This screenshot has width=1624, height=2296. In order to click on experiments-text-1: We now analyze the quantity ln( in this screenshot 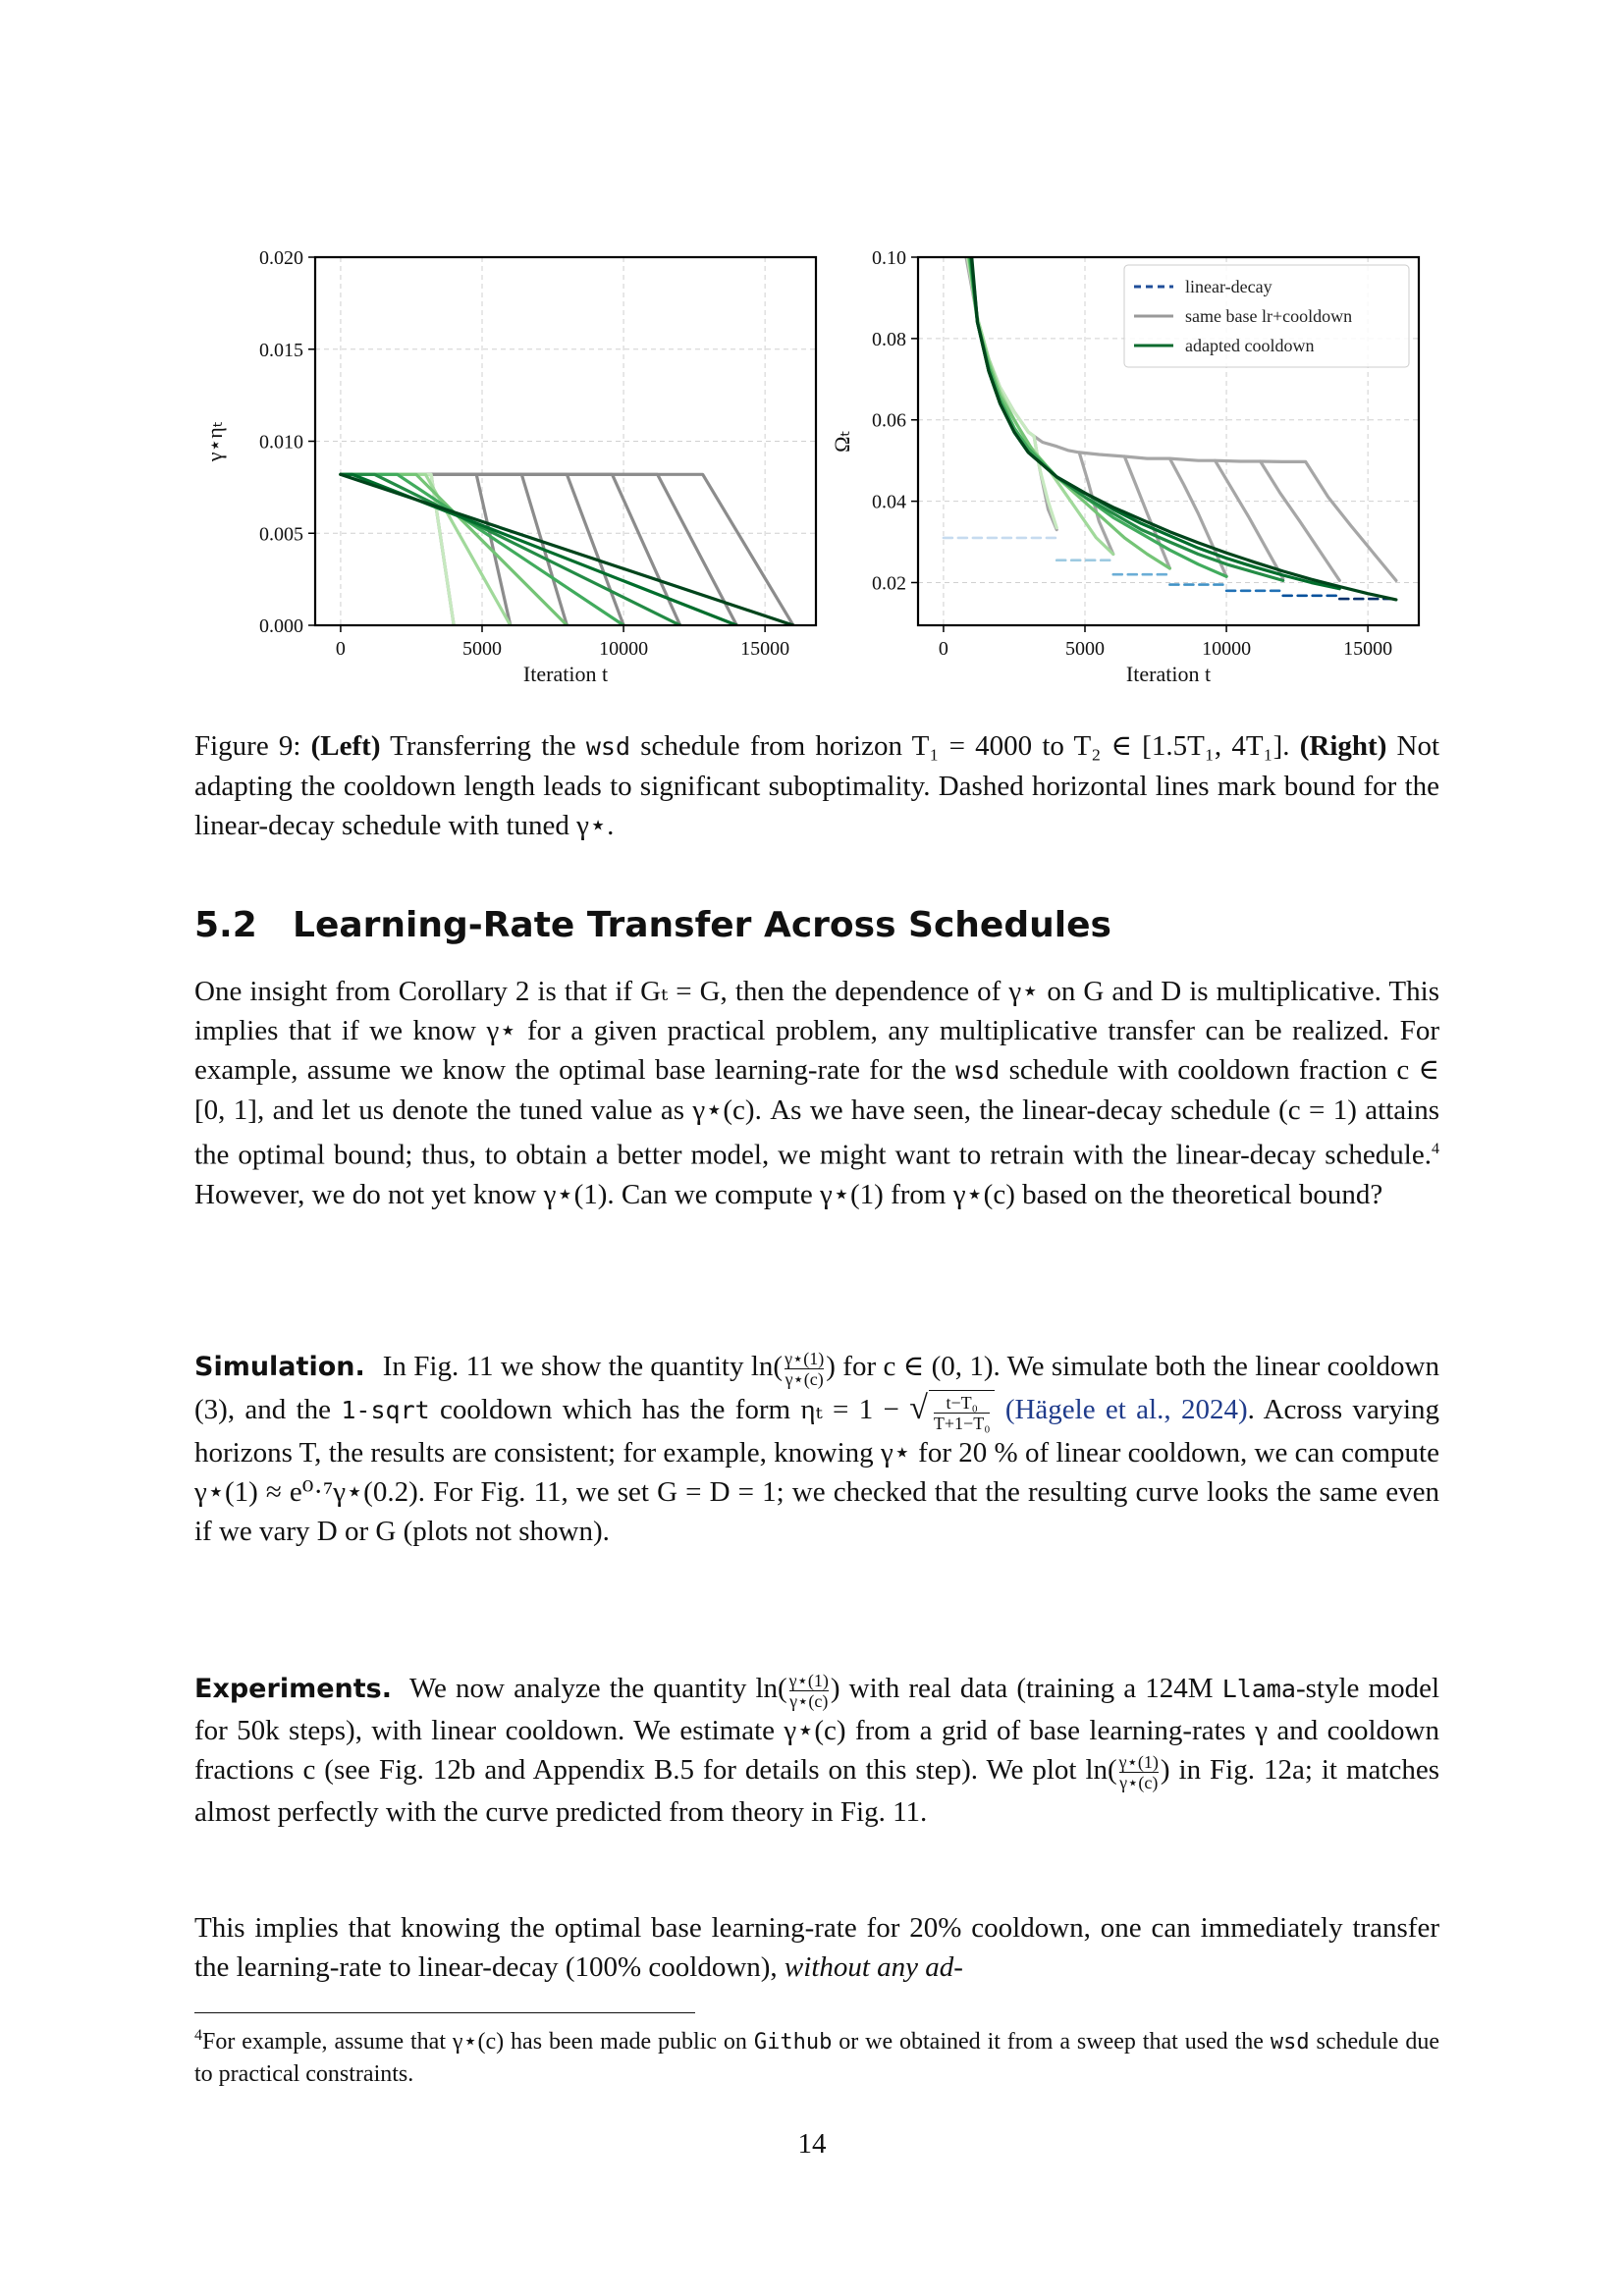, I will do `click(597, 1688)`.